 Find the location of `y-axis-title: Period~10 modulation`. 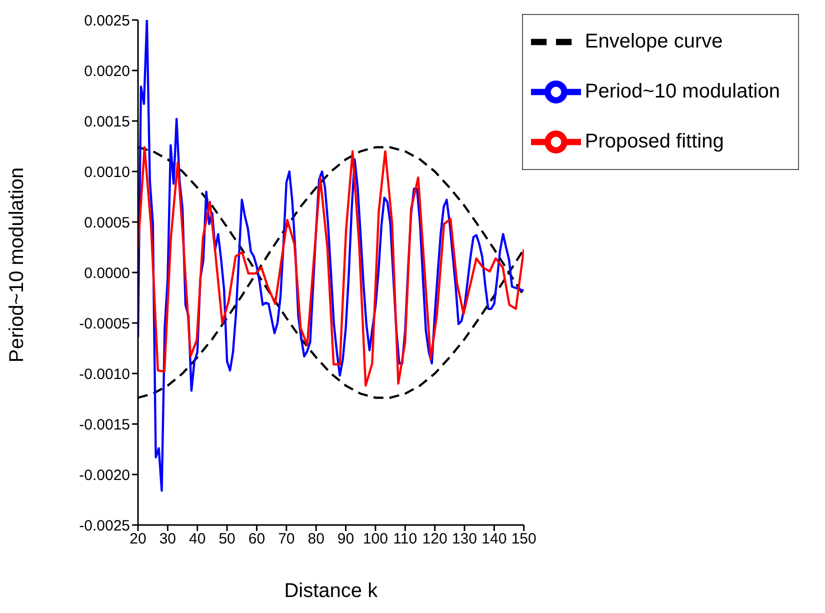

y-axis-title: Period~10 modulation is located at coordinates (17, 264).